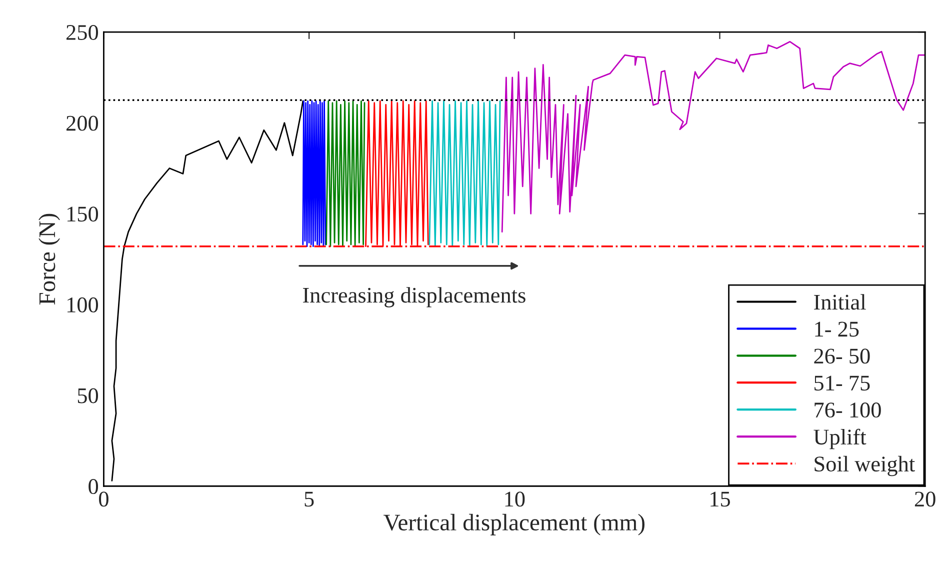 Image resolution: width=943 pixels, height=562 pixels. Describe the element at coordinates (82, 214) in the screenshot. I see `y-tick-label: 150` at that location.